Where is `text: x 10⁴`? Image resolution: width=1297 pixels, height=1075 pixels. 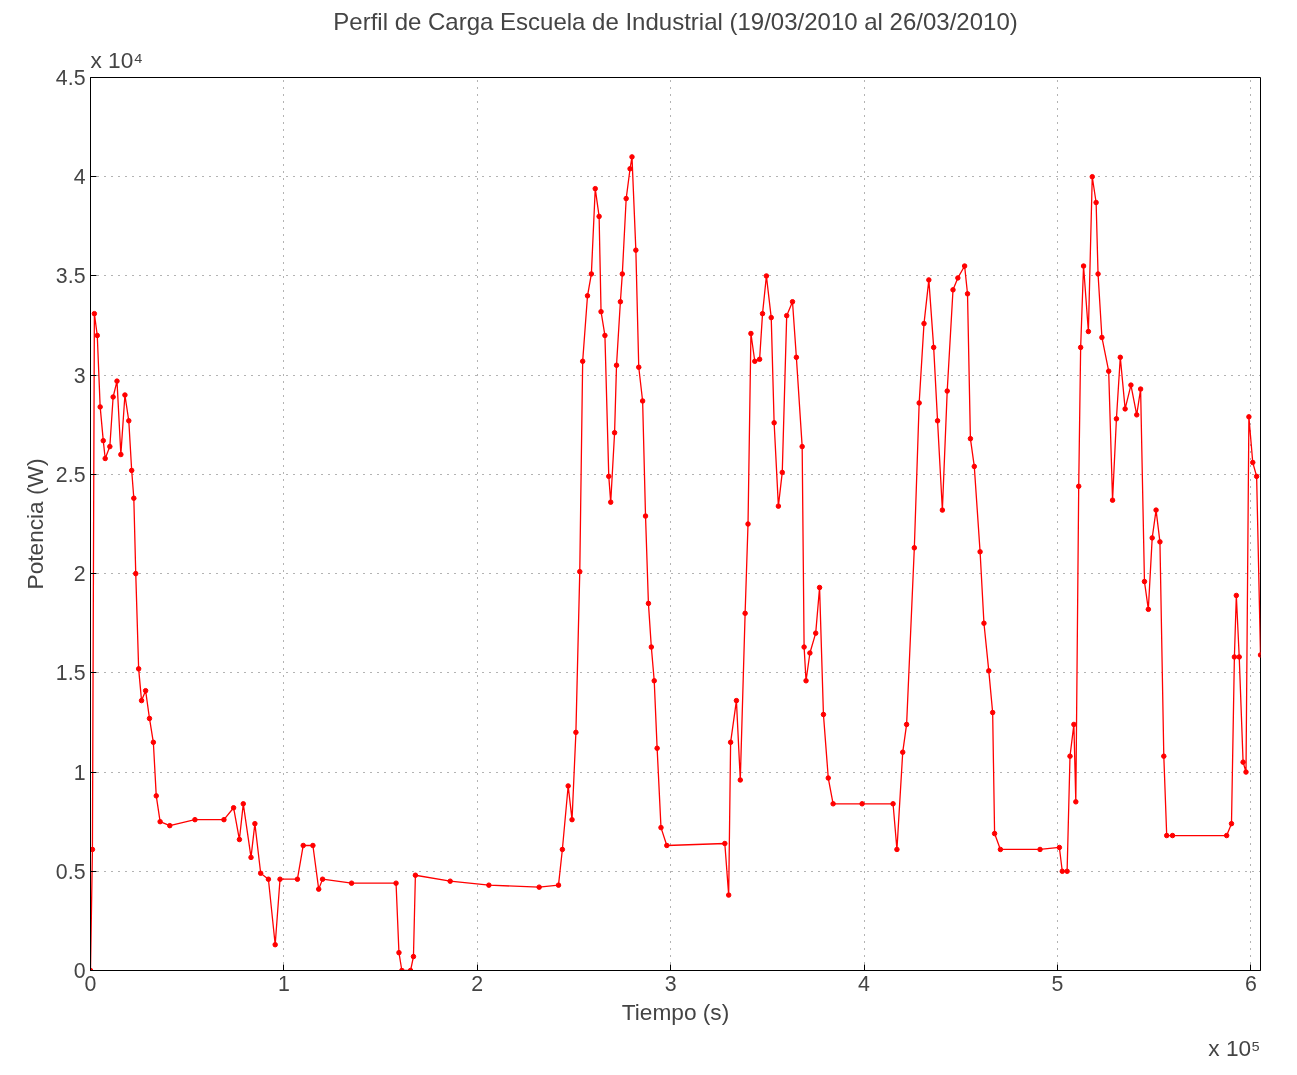 text: x 10⁴ is located at coordinates (117, 59).